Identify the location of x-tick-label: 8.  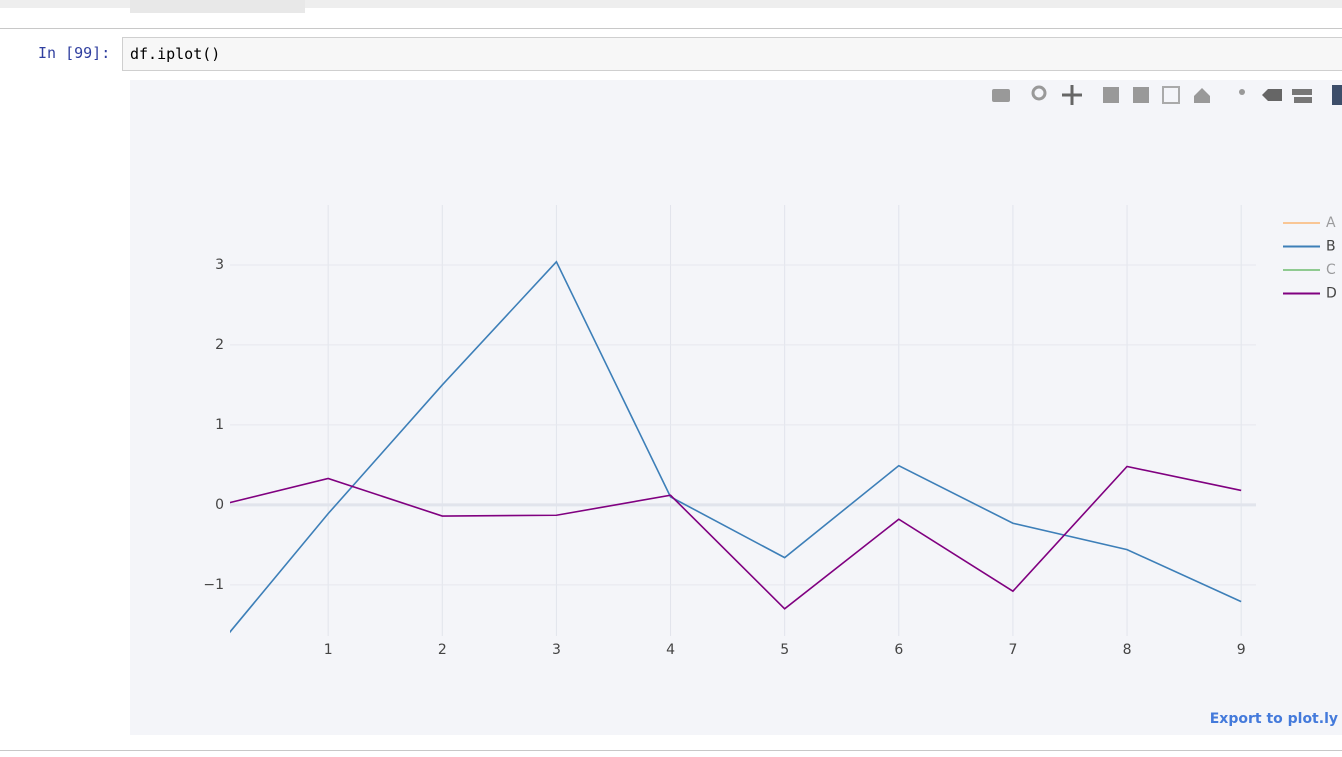
(1127, 650).